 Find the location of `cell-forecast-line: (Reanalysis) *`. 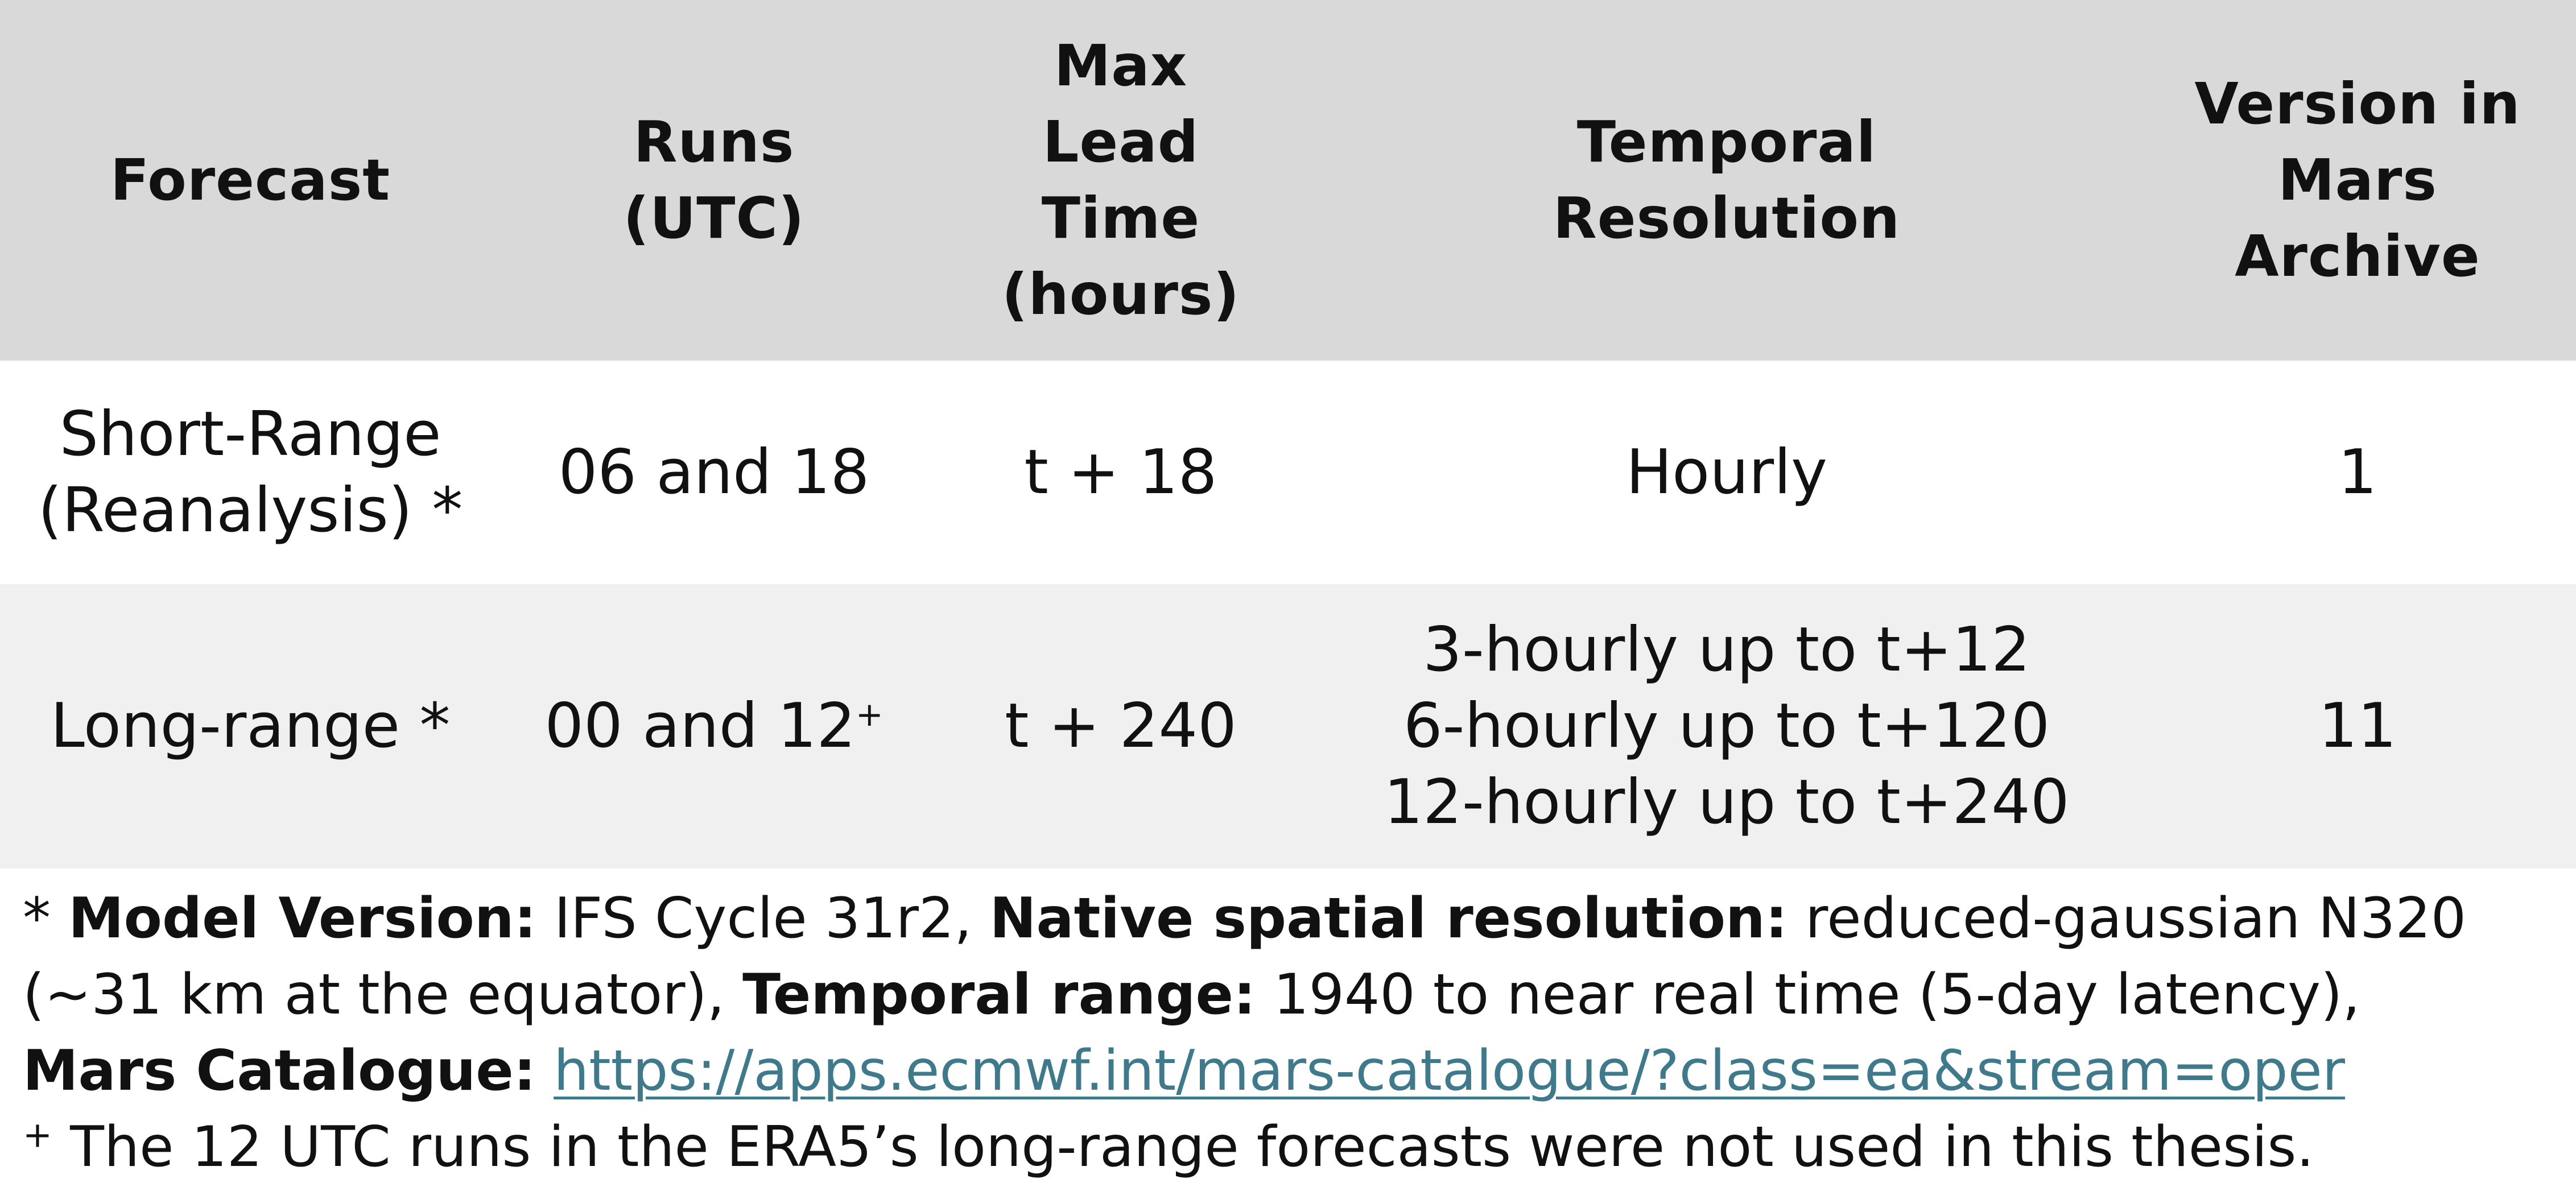

cell-forecast-line: (Reanalysis) * is located at coordinates (251, 510).